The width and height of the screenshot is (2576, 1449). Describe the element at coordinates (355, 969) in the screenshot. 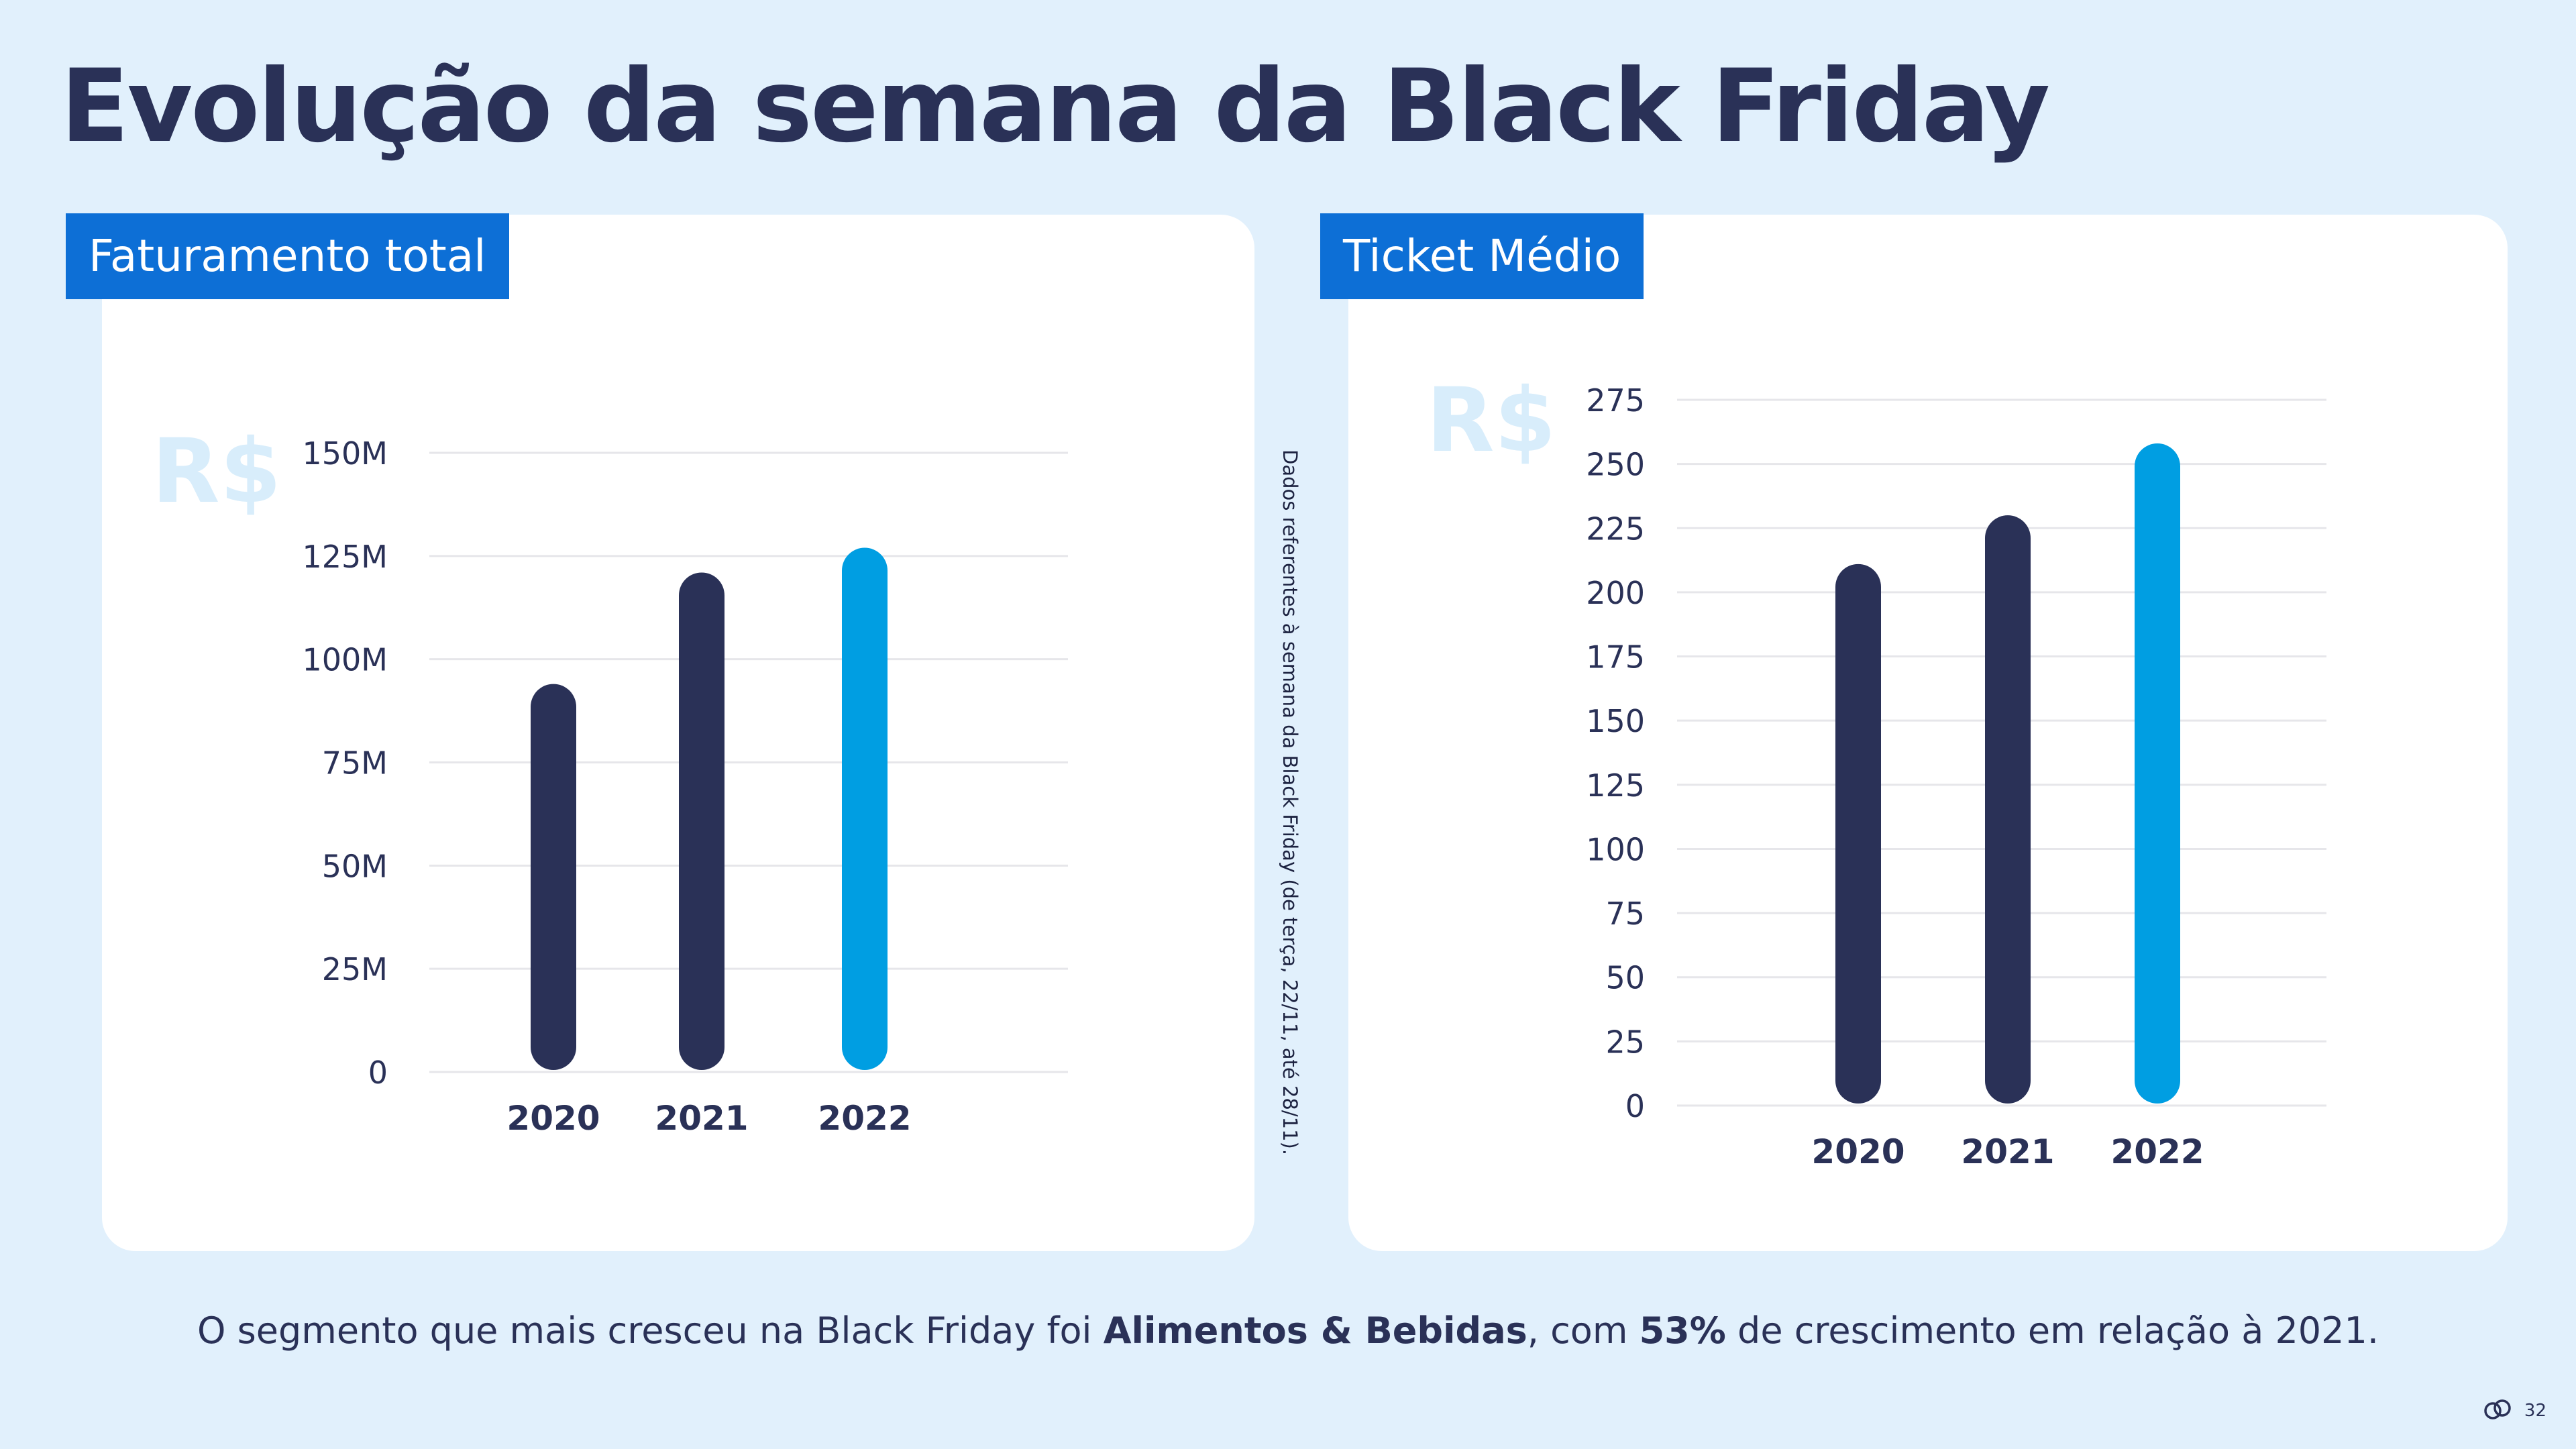

I see `y-tick-label: 25M` at that location.